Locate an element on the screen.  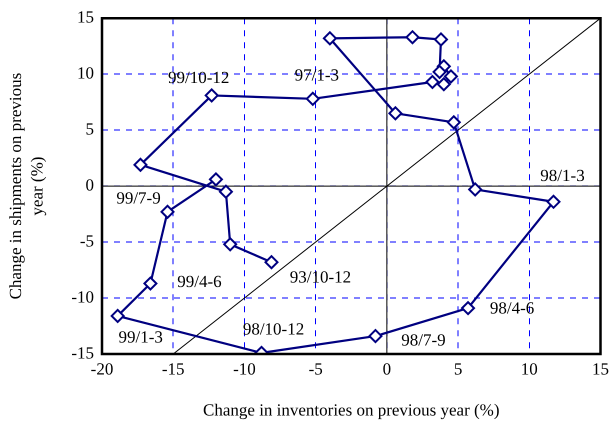
x-tick-label: 10 is located at coordinates (529, 369).